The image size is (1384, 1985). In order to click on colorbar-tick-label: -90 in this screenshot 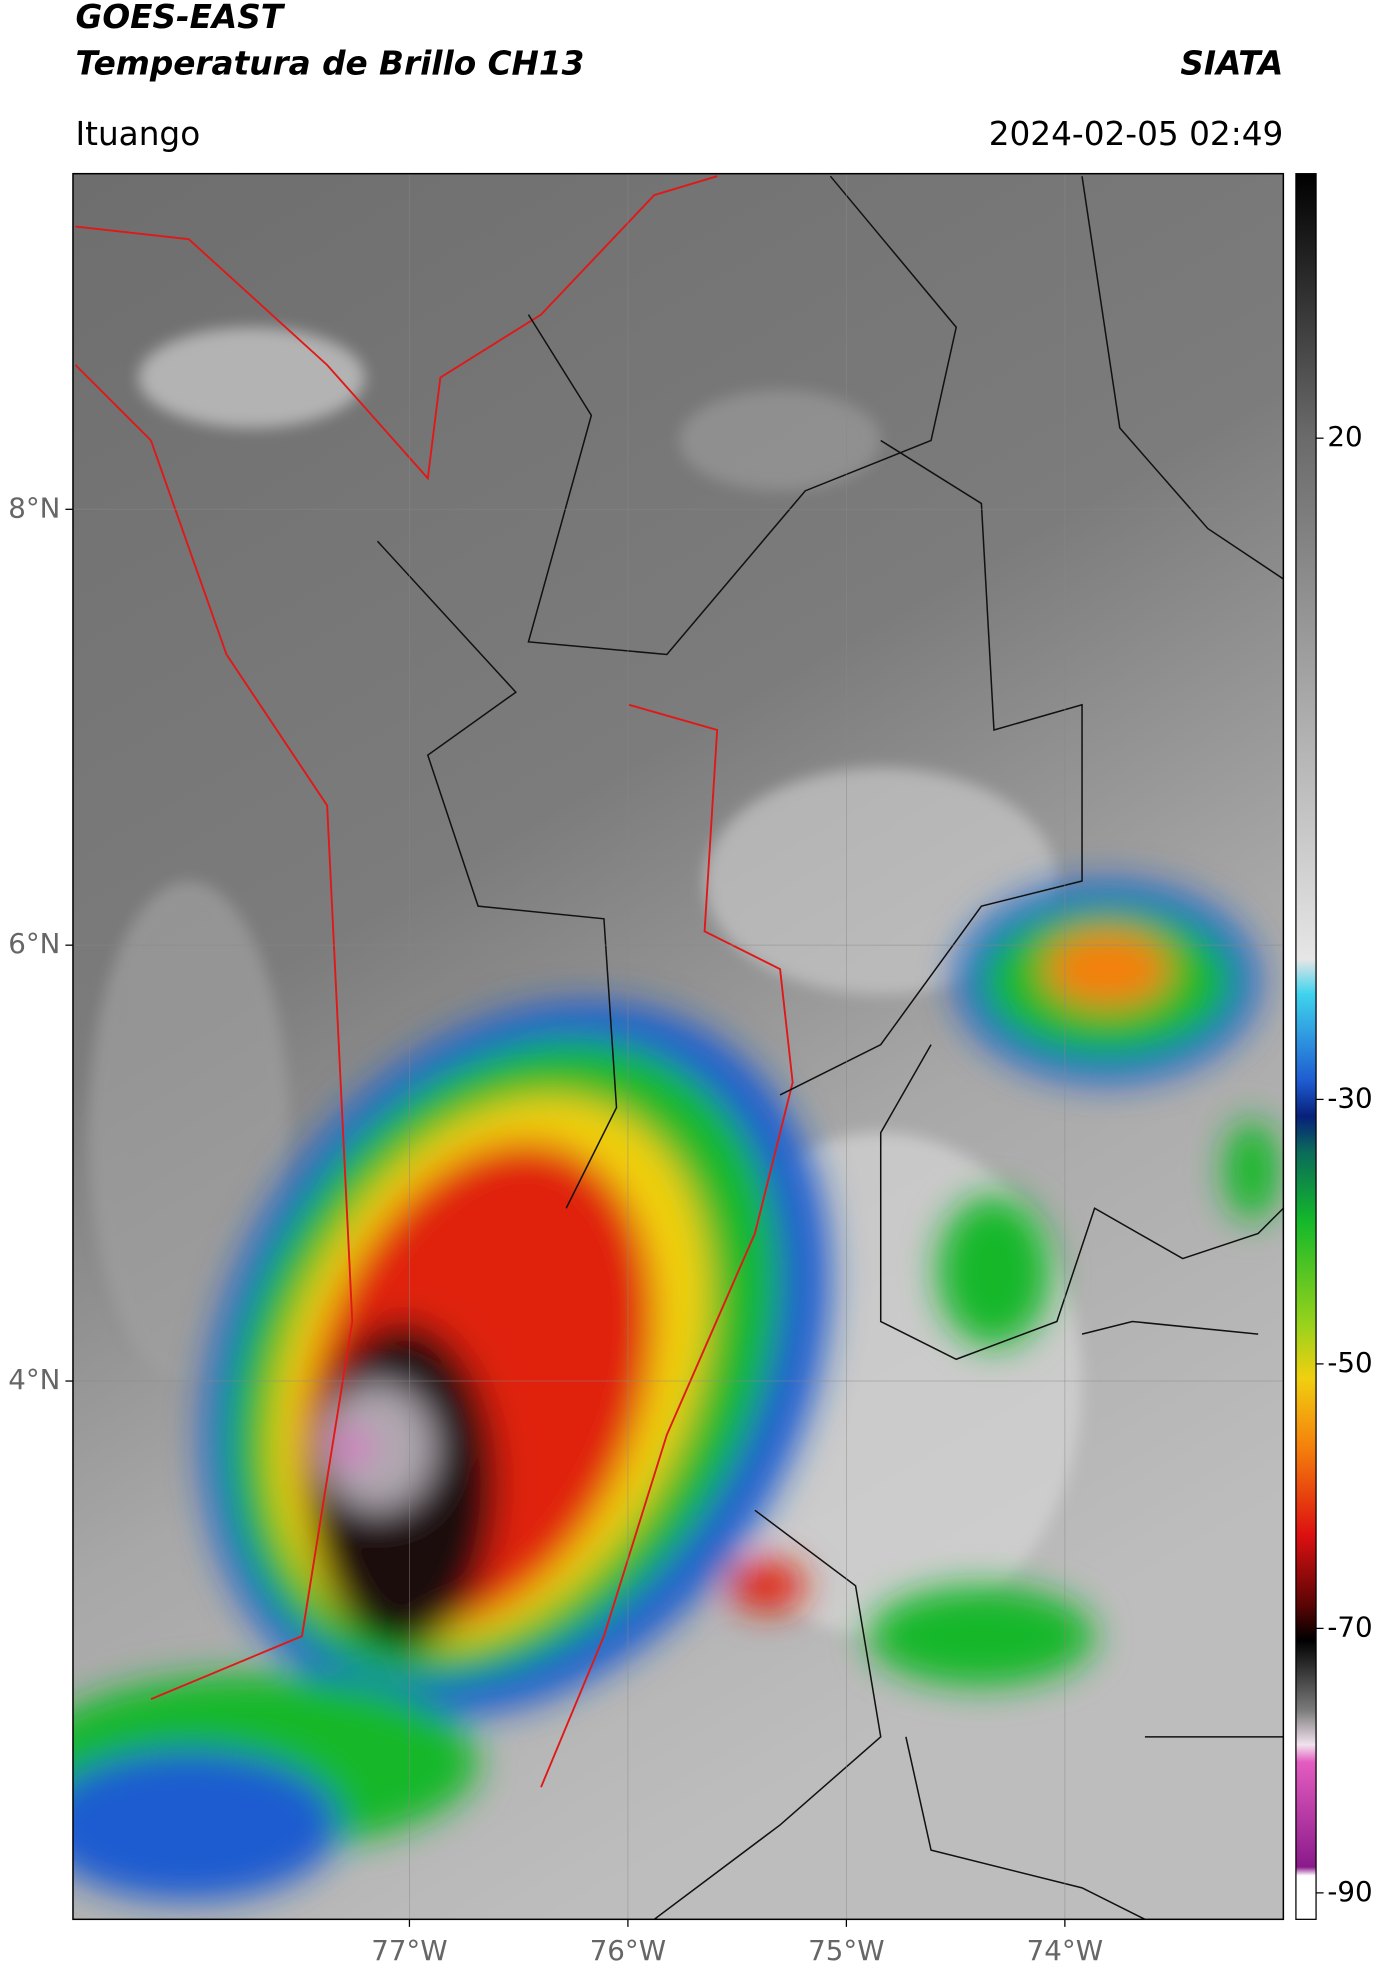, I will do `click(1349, 1891)`.